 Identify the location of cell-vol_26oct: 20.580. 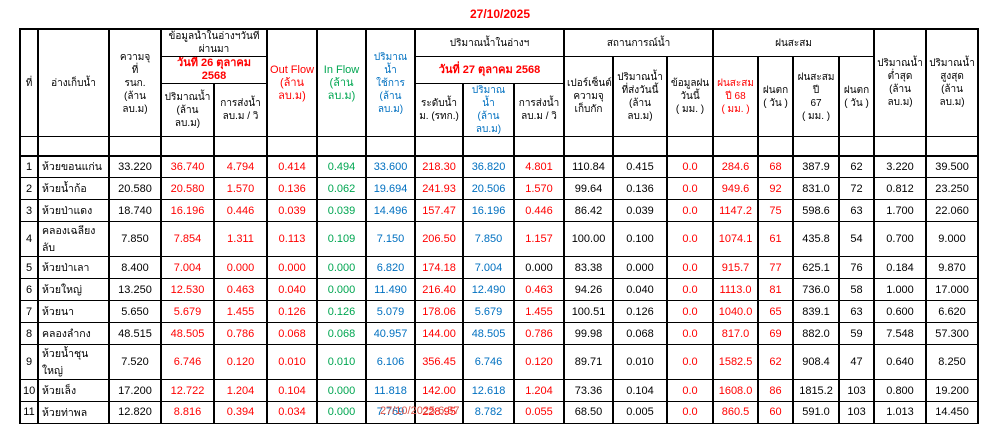
(187, 188).